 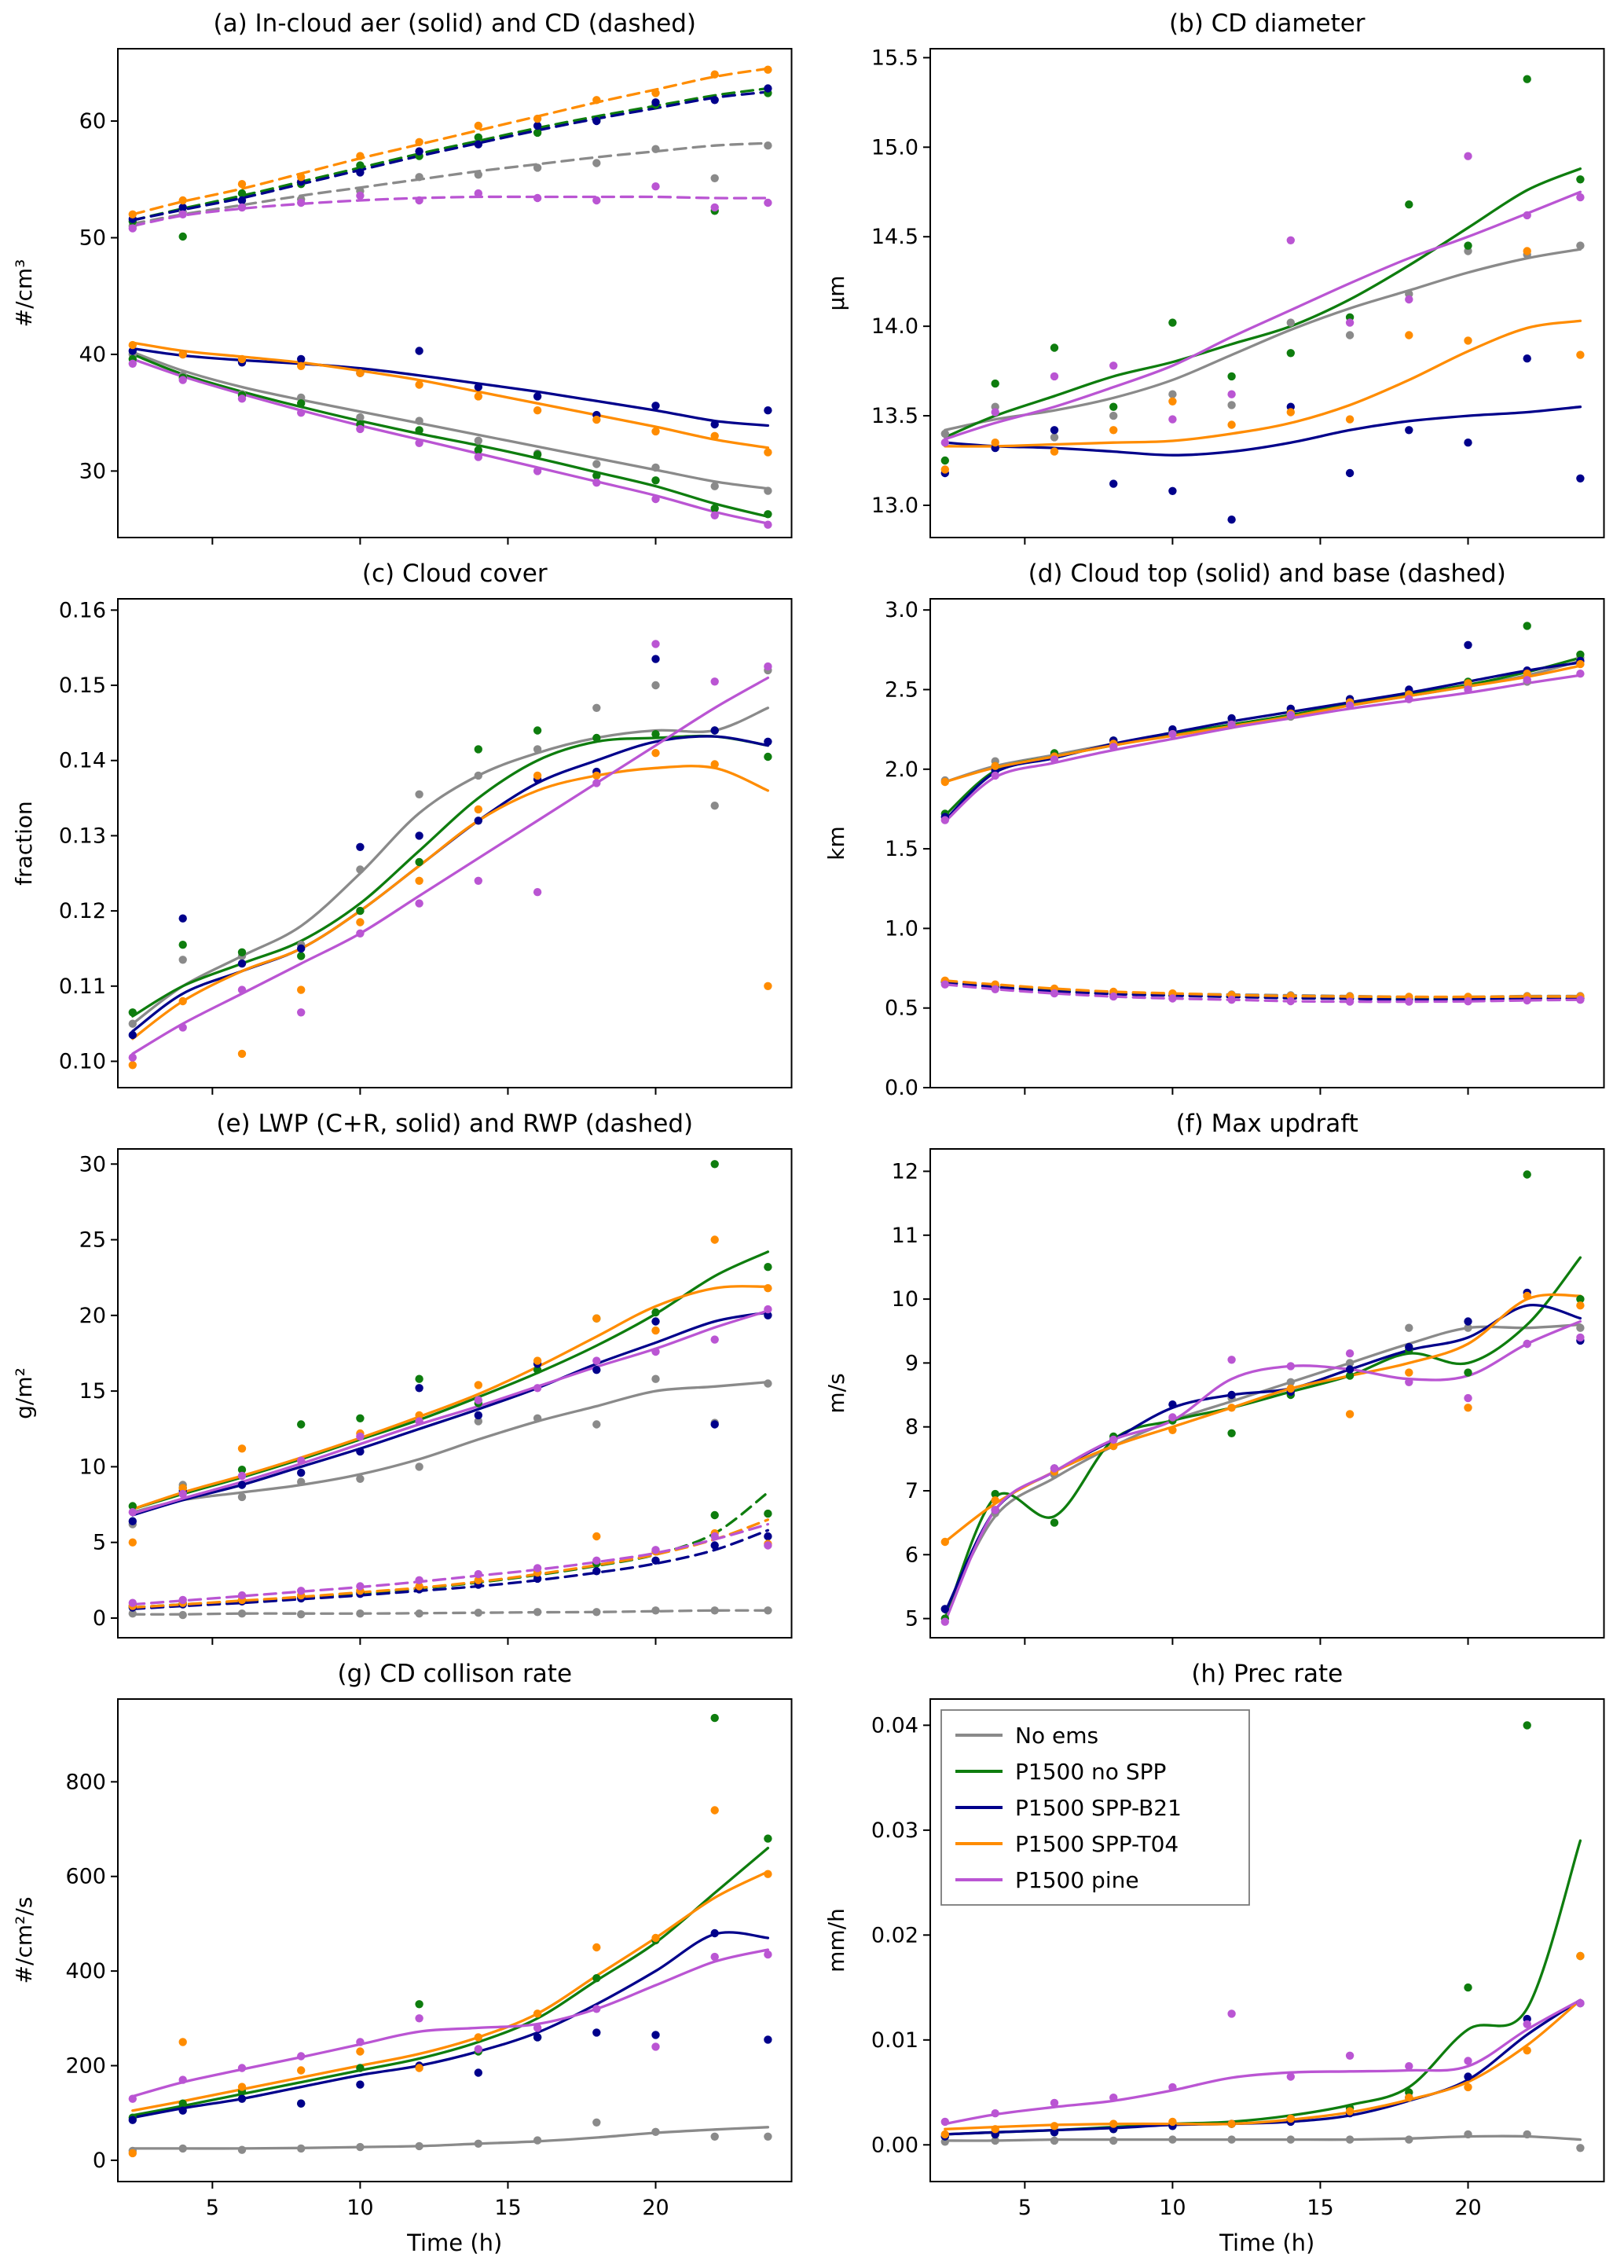 I want to click on panel-title: (c) Cloud cover, so click(x=455, y=574).